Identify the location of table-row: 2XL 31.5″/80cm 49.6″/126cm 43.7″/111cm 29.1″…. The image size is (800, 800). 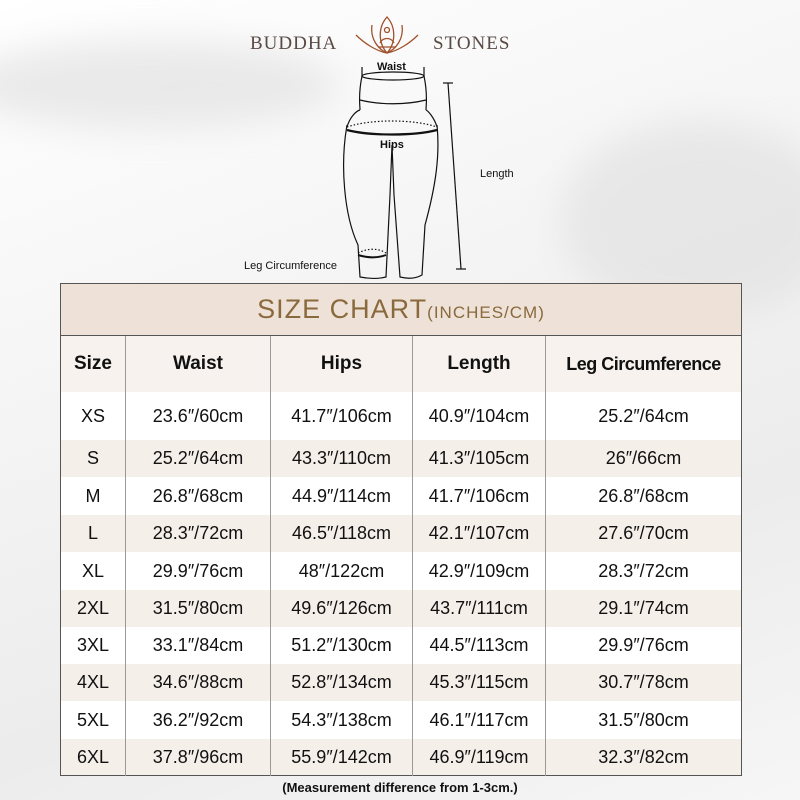
(401, 608).